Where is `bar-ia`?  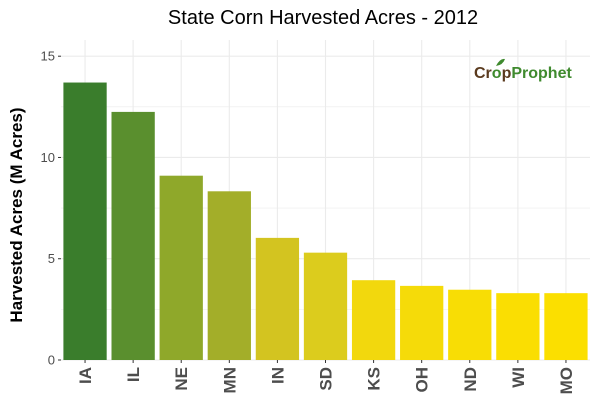 bar-ia is located at coordinates (85, 221).